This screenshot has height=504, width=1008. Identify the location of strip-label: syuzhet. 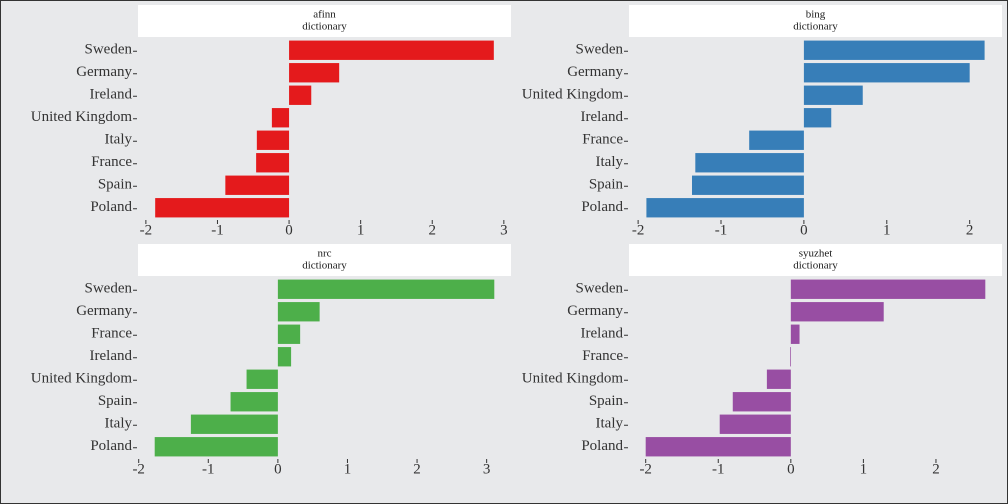
(816, 254).